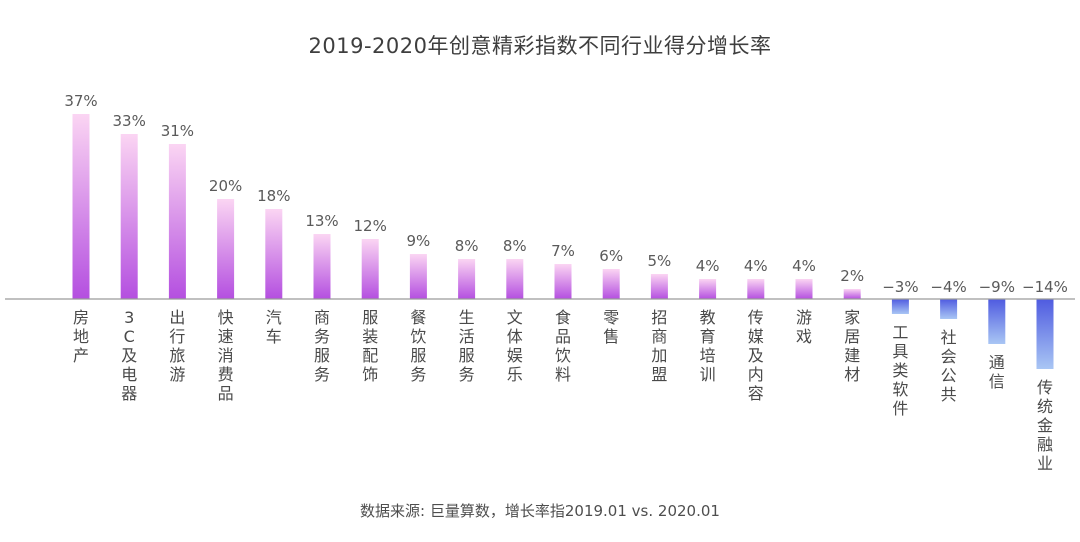  Describe the element at coordinates (418, 346) in the screenshot. I see `category-label: 餐饮服务` at that location.